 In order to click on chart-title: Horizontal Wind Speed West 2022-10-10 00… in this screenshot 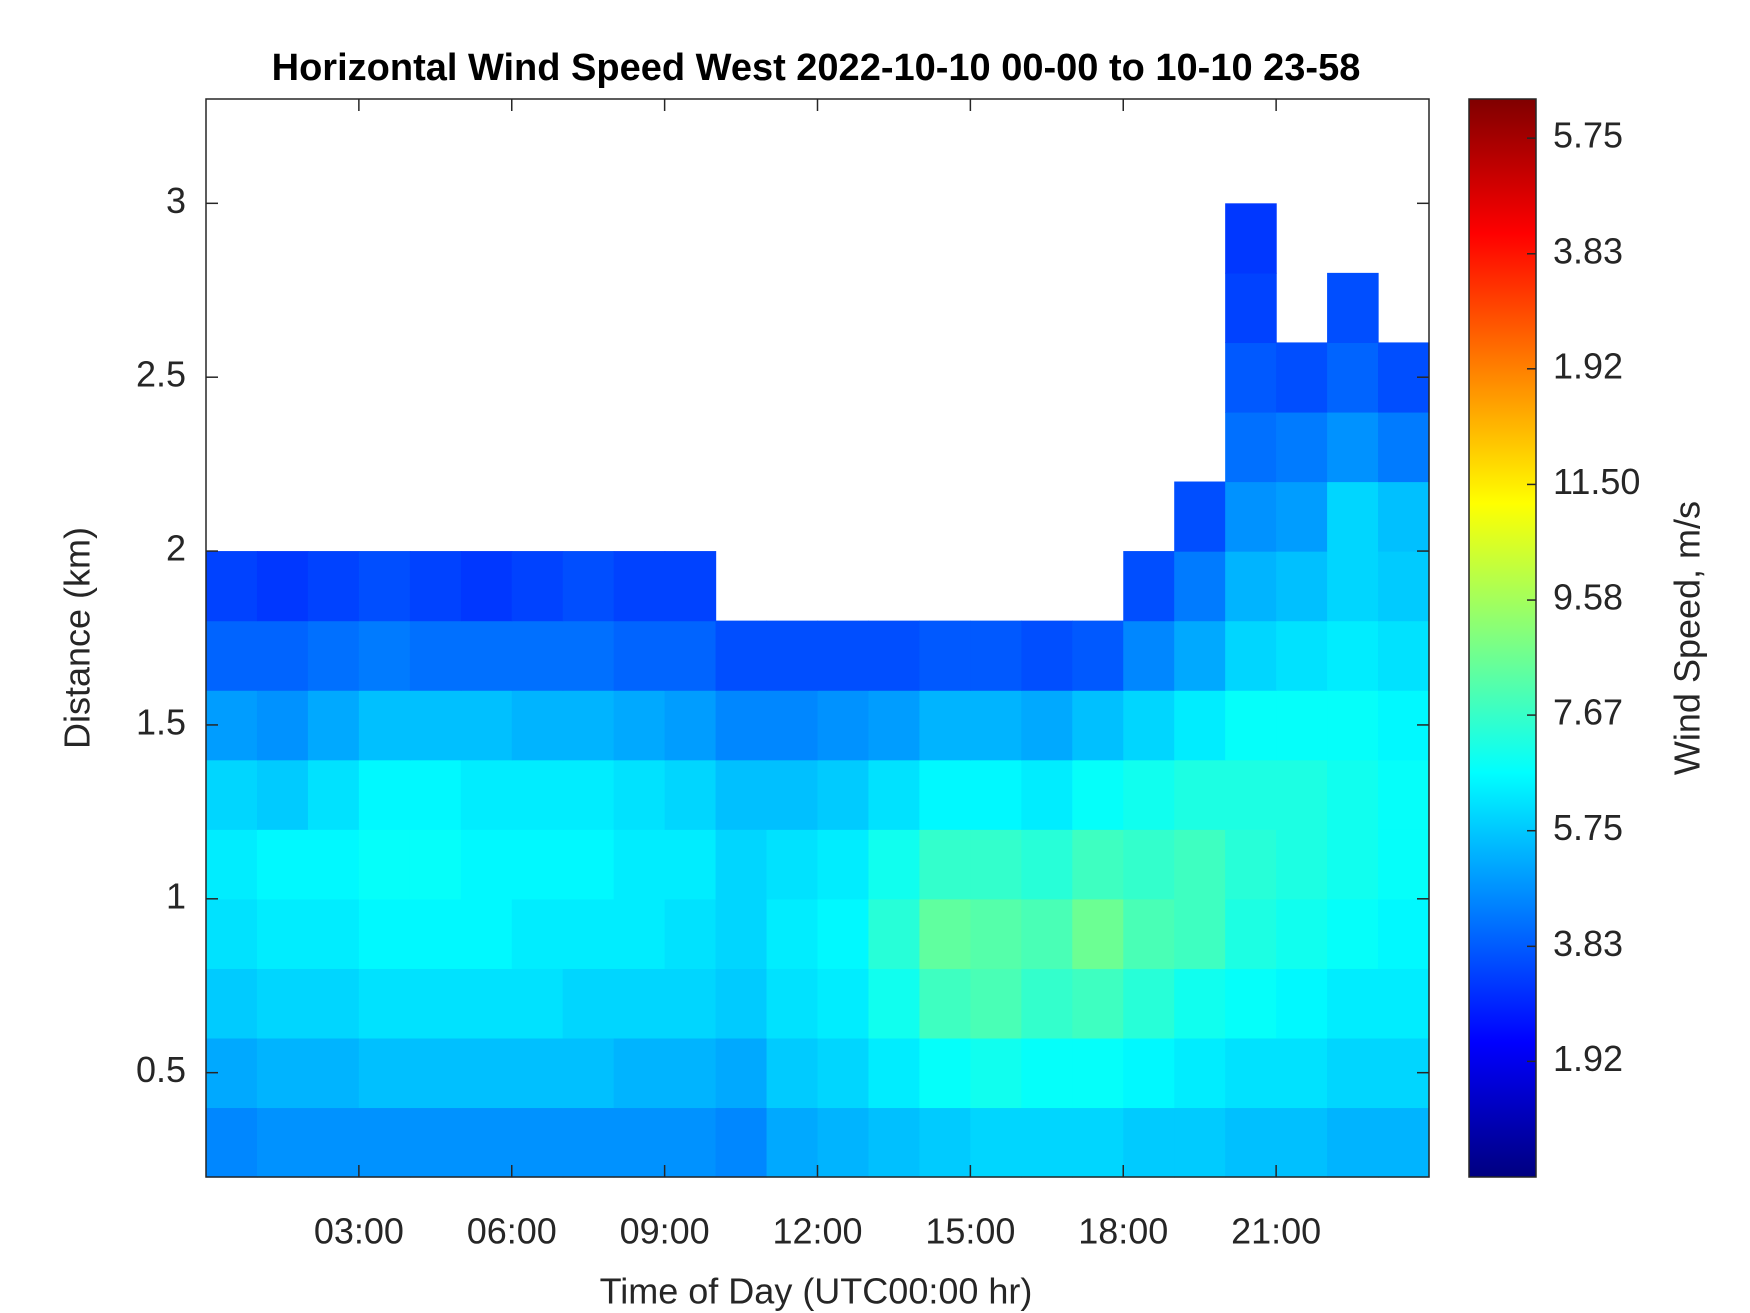, I will do `click(816, 68)`.